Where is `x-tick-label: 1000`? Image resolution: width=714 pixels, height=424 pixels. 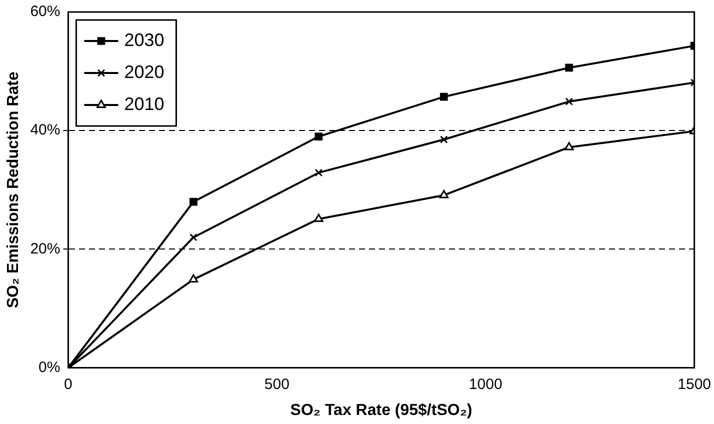
x-tick-label: 1000 is located at coordinates (485, 384).